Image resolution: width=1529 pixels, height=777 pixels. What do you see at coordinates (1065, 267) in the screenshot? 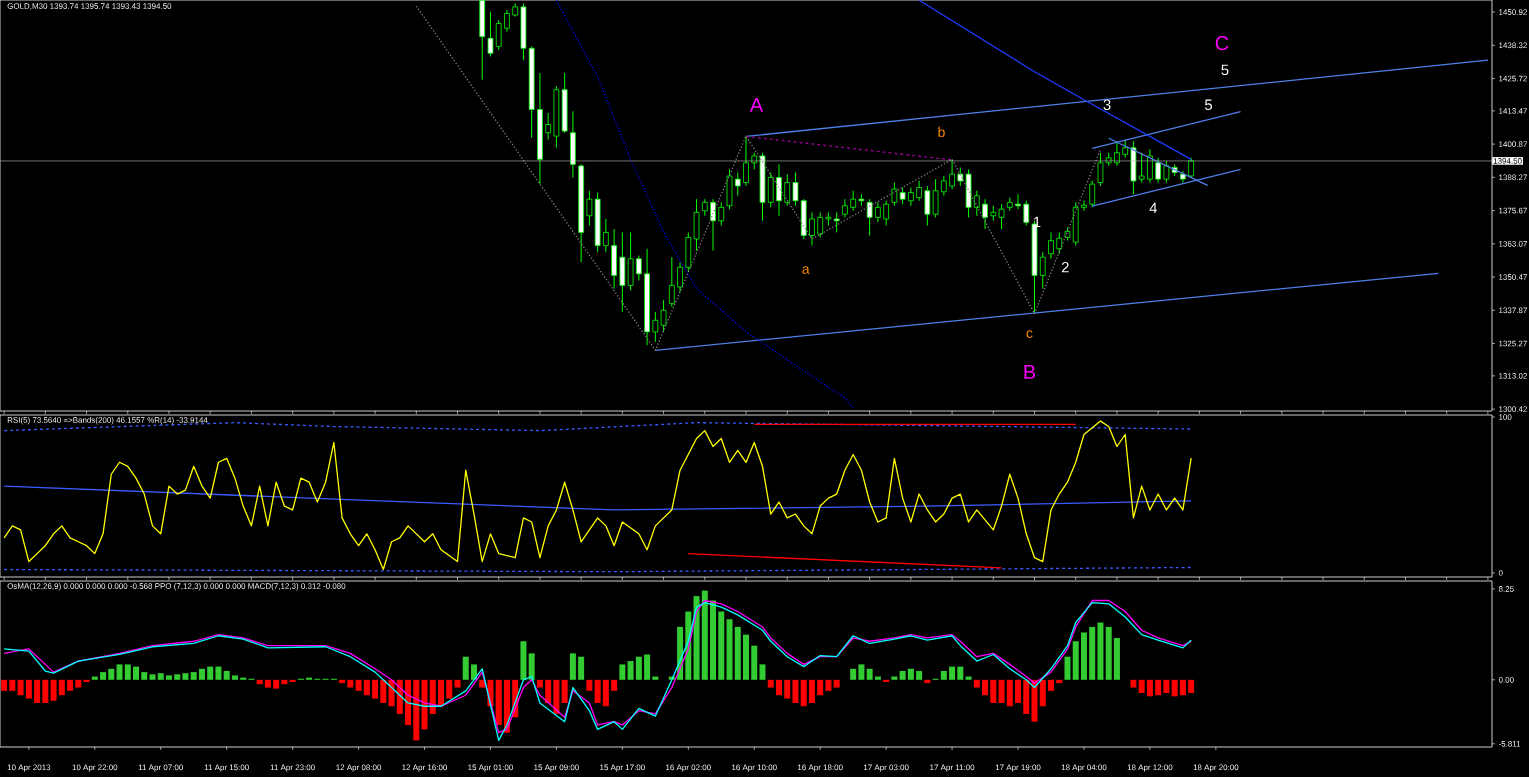
I see `annotation: 2` at bounding box center [1065, 267].